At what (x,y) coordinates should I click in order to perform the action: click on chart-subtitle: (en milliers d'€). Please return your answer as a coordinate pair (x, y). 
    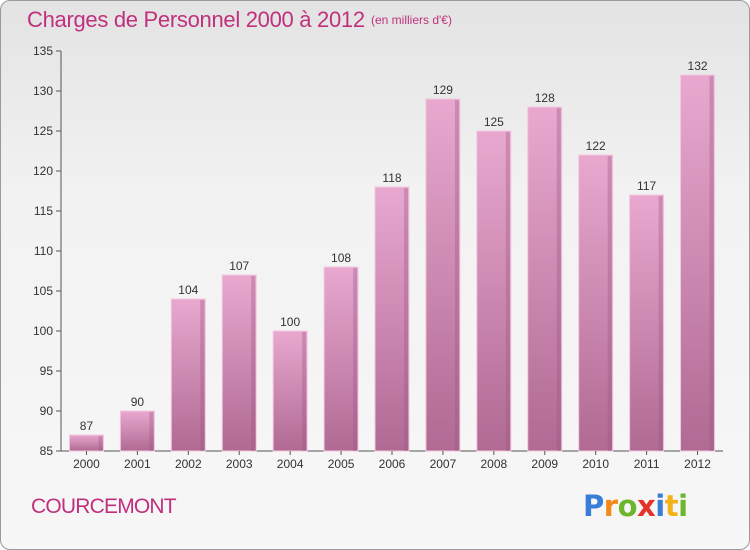
    Looking at the image, I should click on (411, 20).